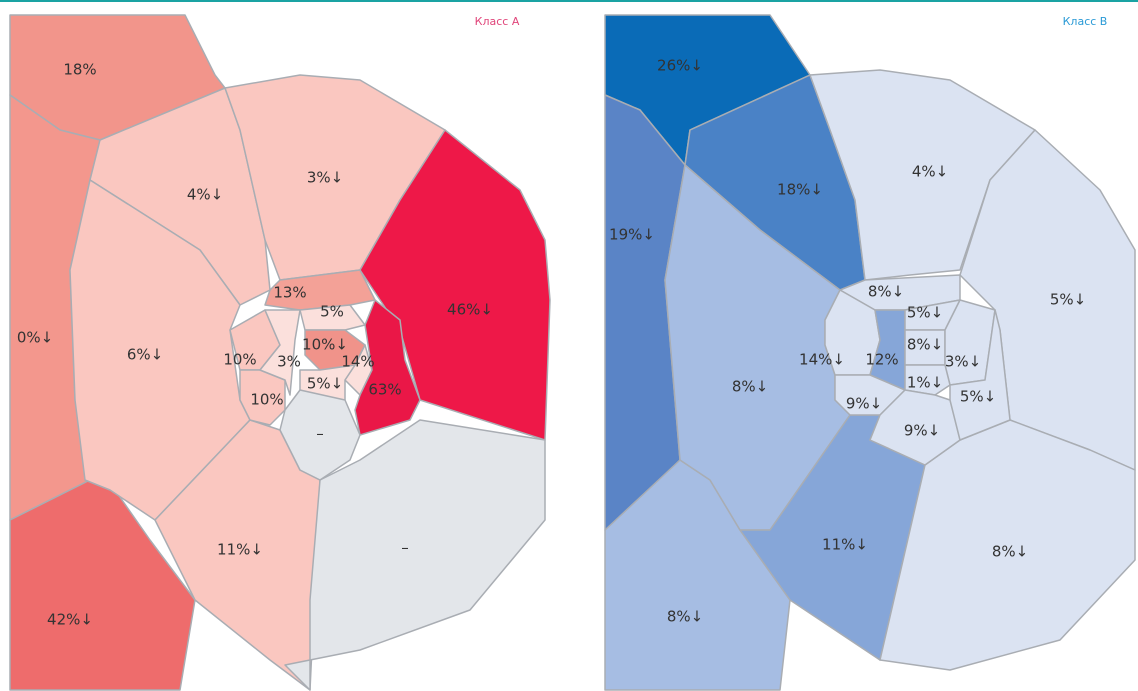 The width and height of the screenshot is (1138, 691). Describe the element at coordinates (497, 21) in the screenshot. I see `map-title: Класс А` at that location.